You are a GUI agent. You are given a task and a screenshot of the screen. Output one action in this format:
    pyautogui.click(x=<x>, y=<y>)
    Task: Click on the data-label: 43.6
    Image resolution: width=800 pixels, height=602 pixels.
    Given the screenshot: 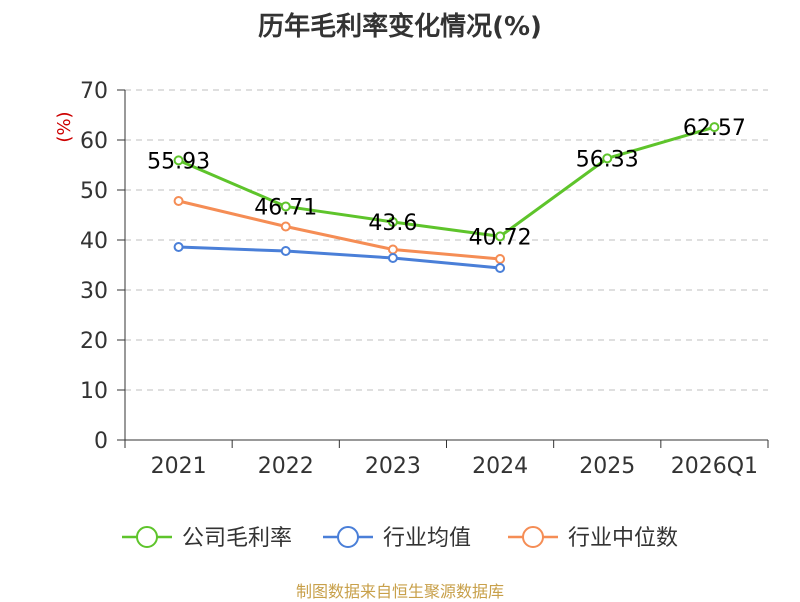 What is the action you would take?
    pyautogui.click(x=392, y=223)
    